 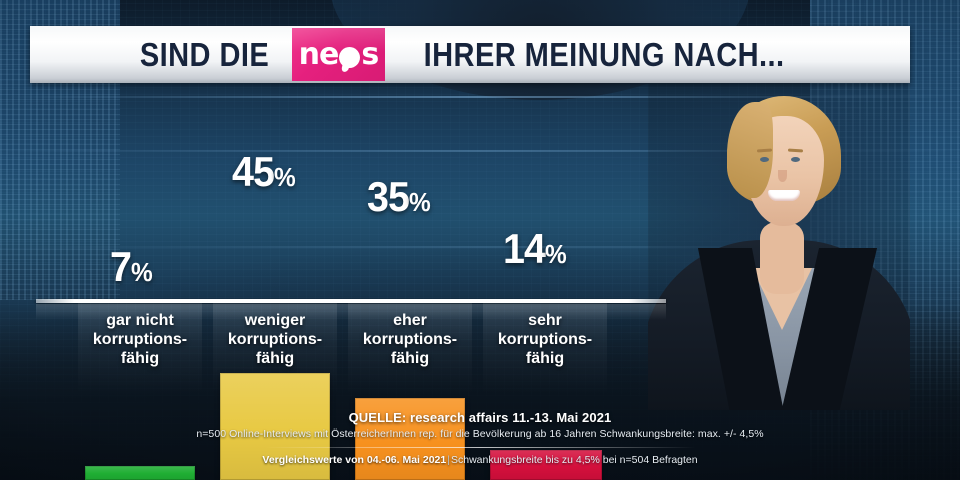 I want to click on category-label-2-line2: korruptions-, so click(x=275, y=339).